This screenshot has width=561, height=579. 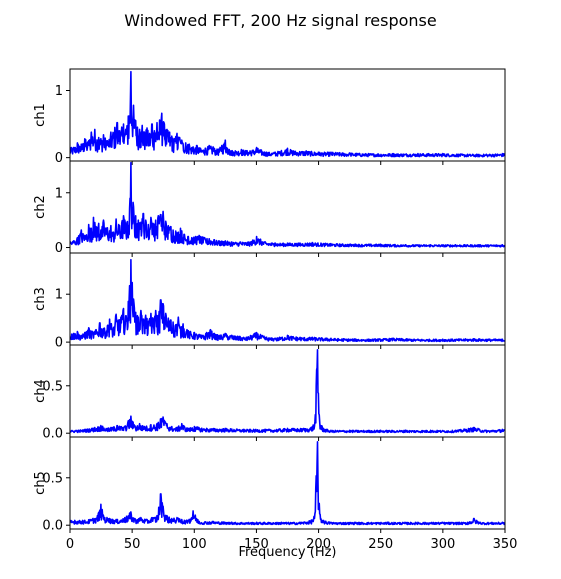 I want to click on series-line-ch1, so click(x=287, y=114).